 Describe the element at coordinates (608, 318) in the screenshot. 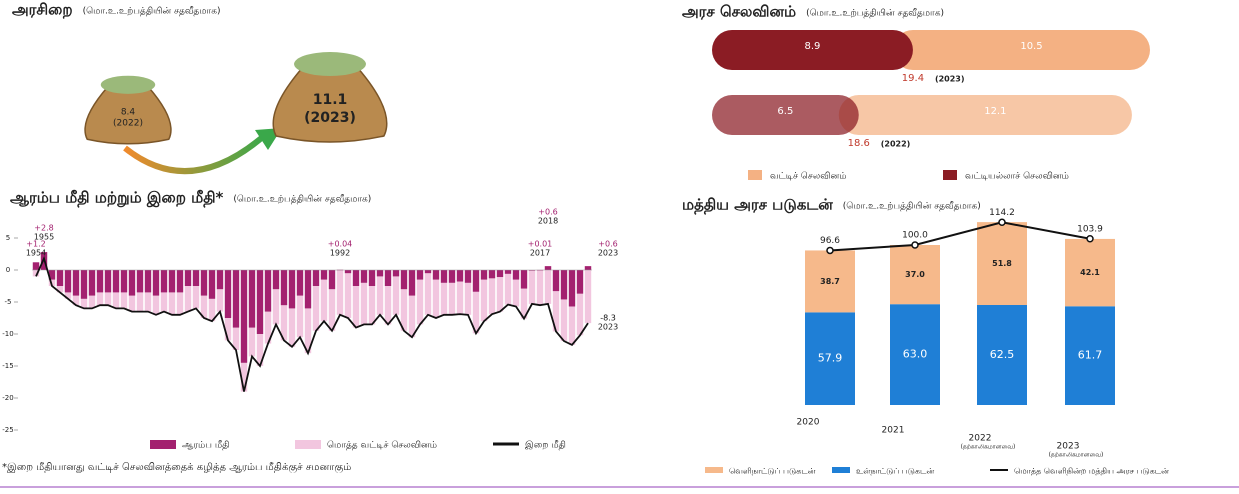

I see `annotation-value: -8.3` at that location.